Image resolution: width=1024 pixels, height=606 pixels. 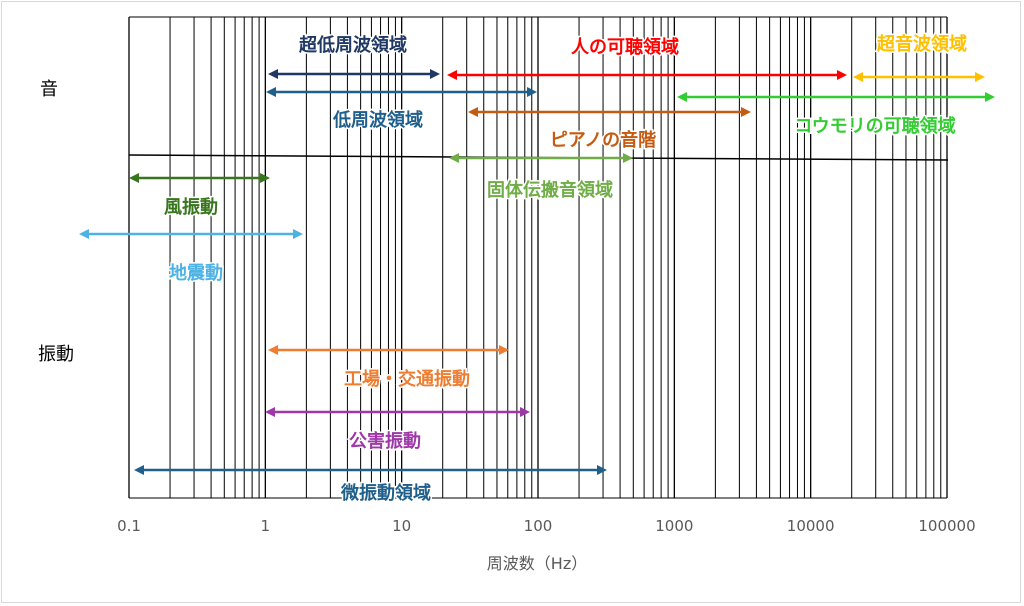 What do you see at coordinates (946, 526) in the screenshot?
I see `x-tick-label: 100000` at bounding box center [946, 526].